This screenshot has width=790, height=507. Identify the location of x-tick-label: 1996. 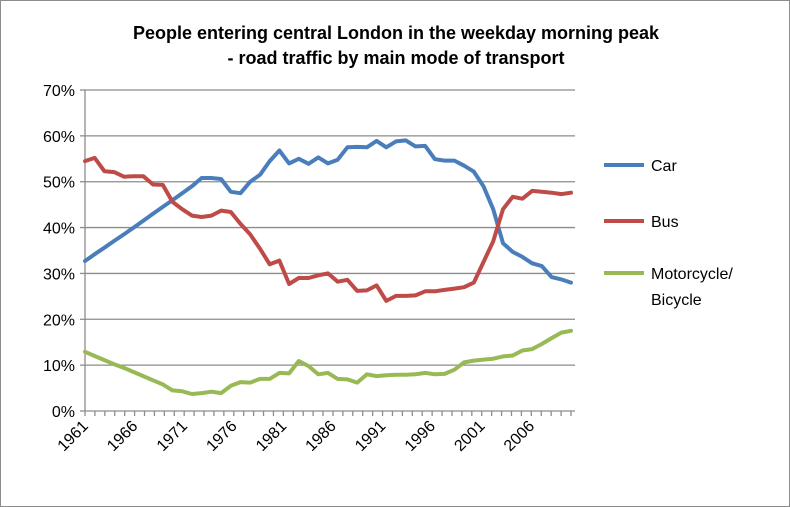
(420, 436).